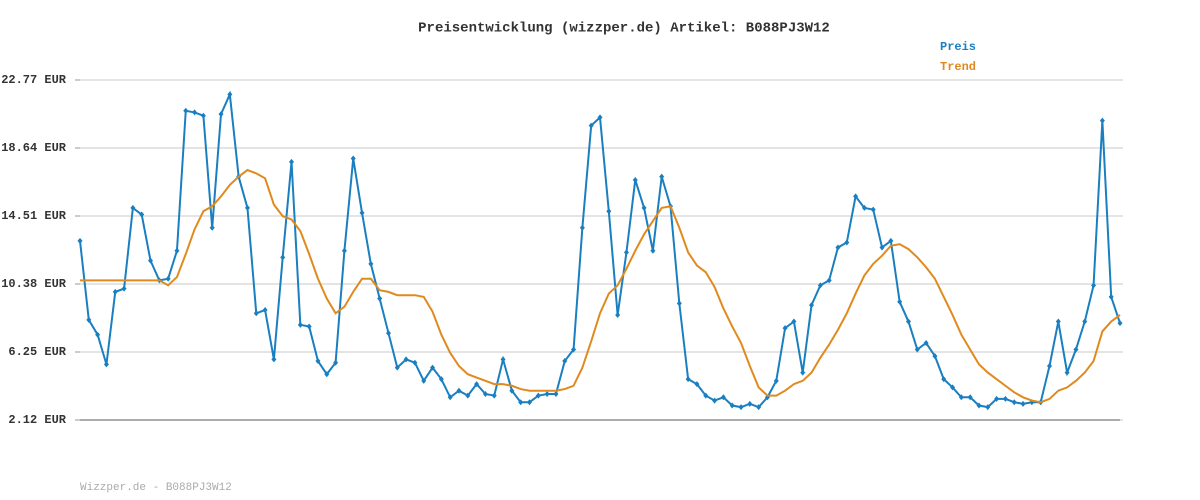  I want to click on legend-label: Trend, so click(958, 67).